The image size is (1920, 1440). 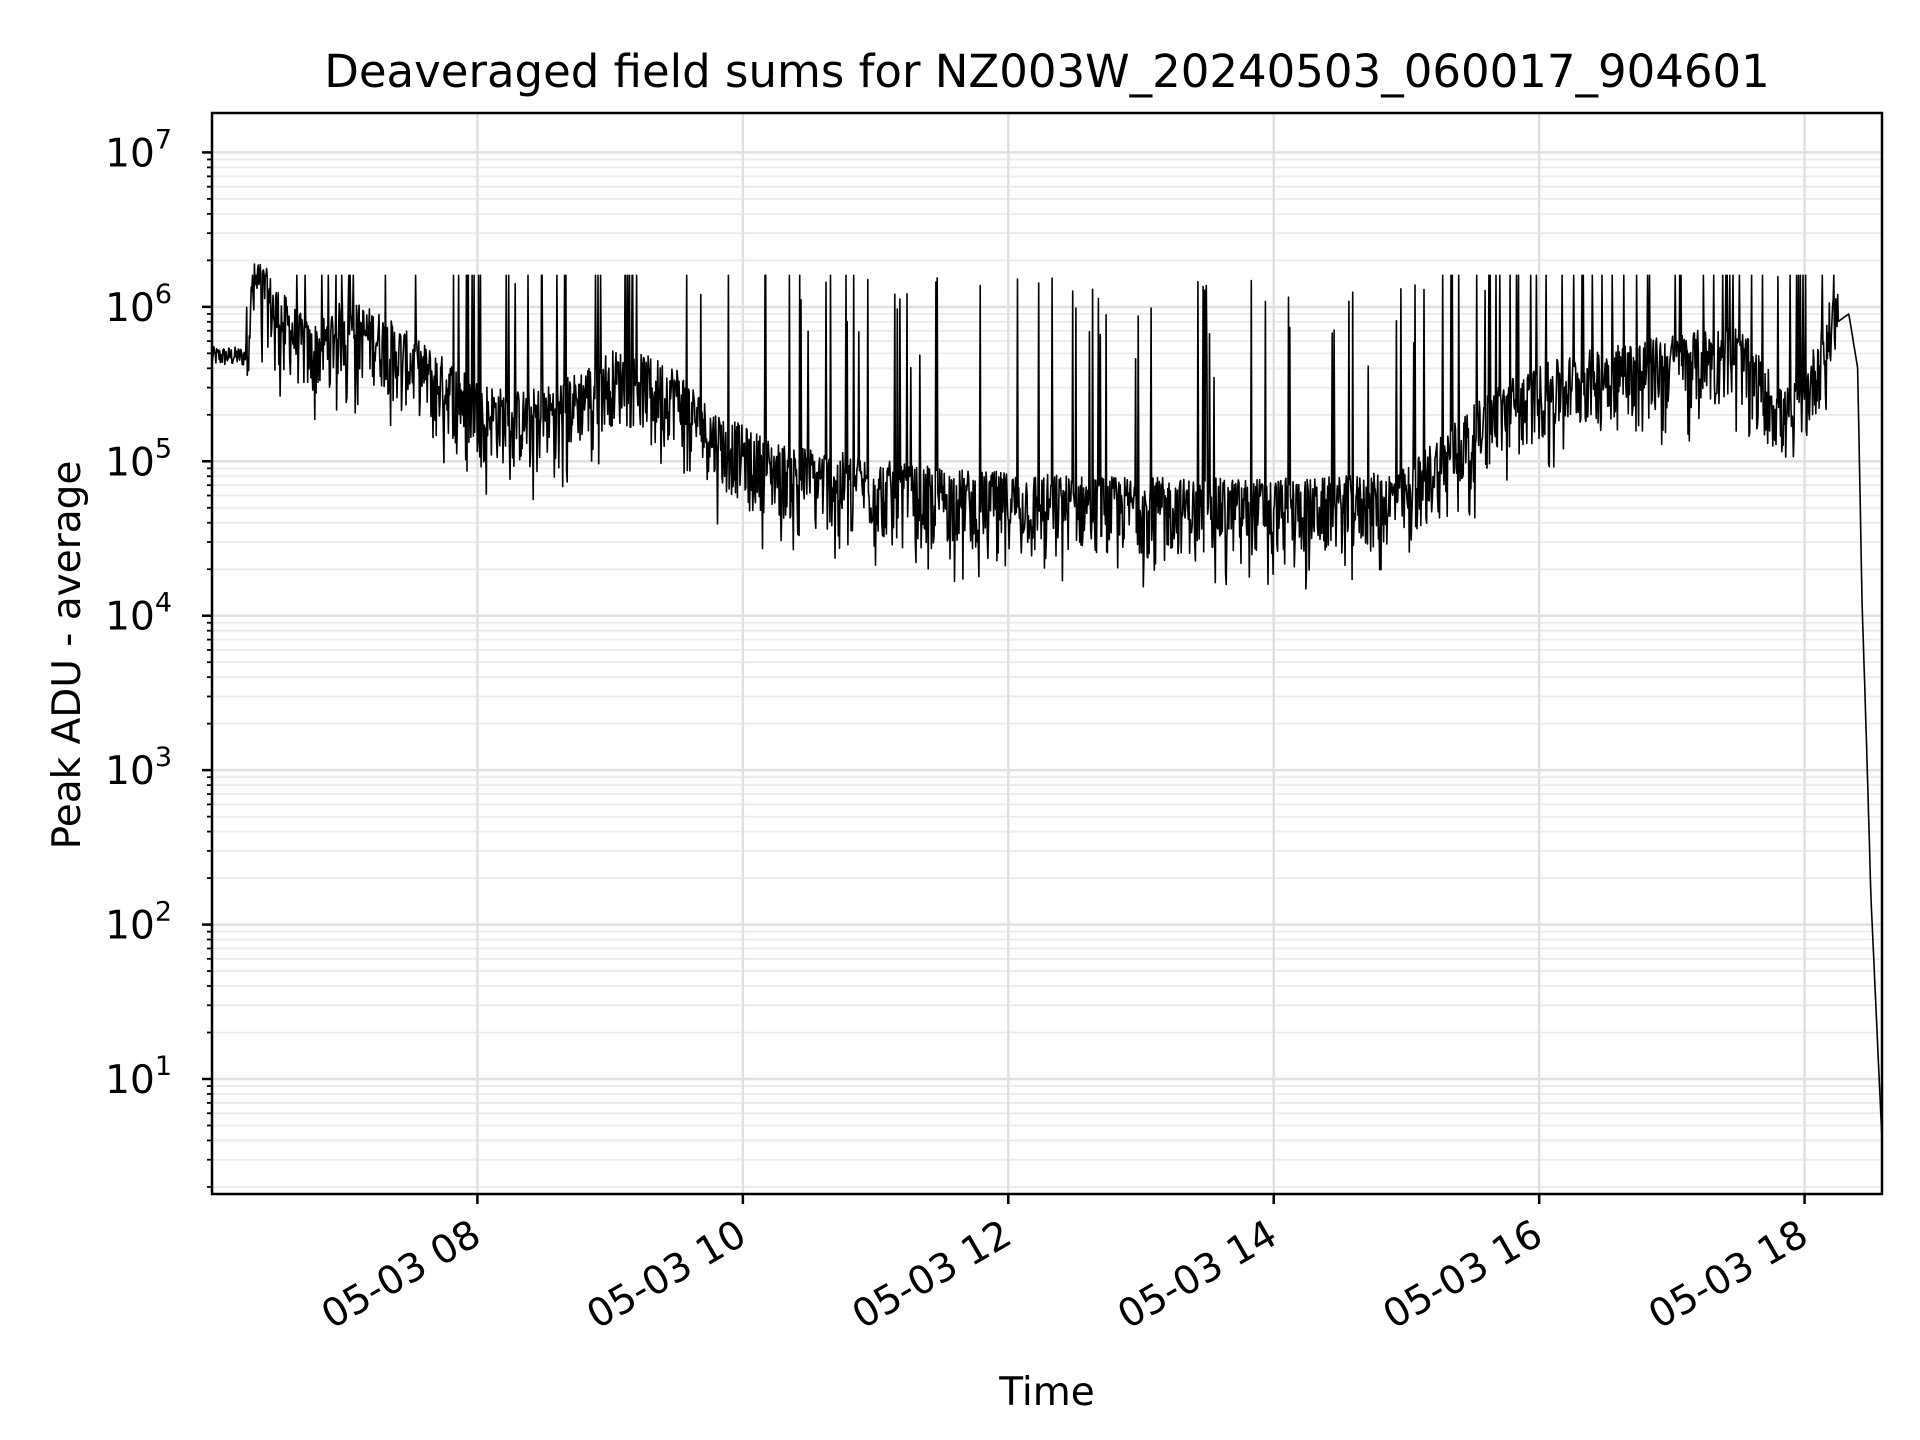 I want to click on y-tick-label: 10⁵, so click(x=138, y=459).